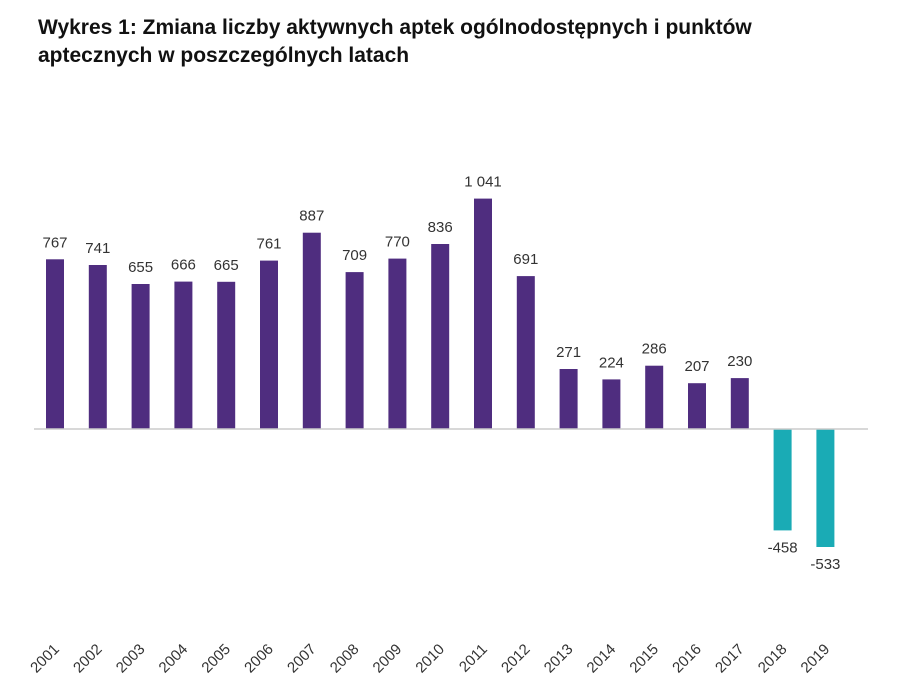 The width and height of the screenshot is (907, 691). I want to click on bar-2006, so click(269, 344).